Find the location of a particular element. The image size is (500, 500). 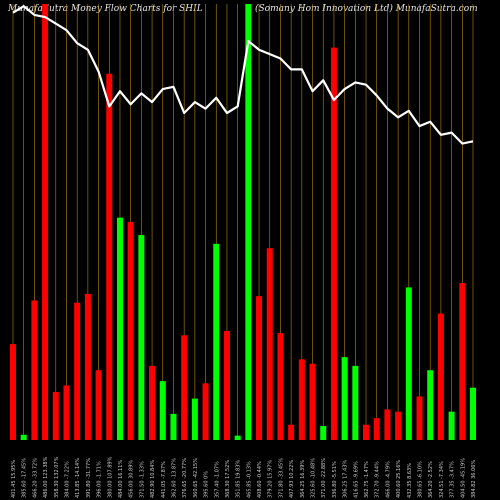

x-tick-label: 371.50 -1.33% is located at coordinates (142, 479).